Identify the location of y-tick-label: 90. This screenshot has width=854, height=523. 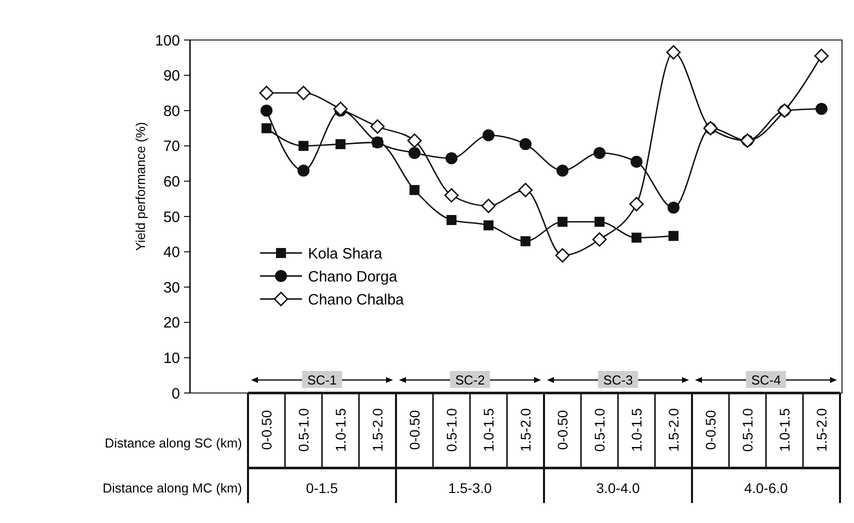
(171, 76).